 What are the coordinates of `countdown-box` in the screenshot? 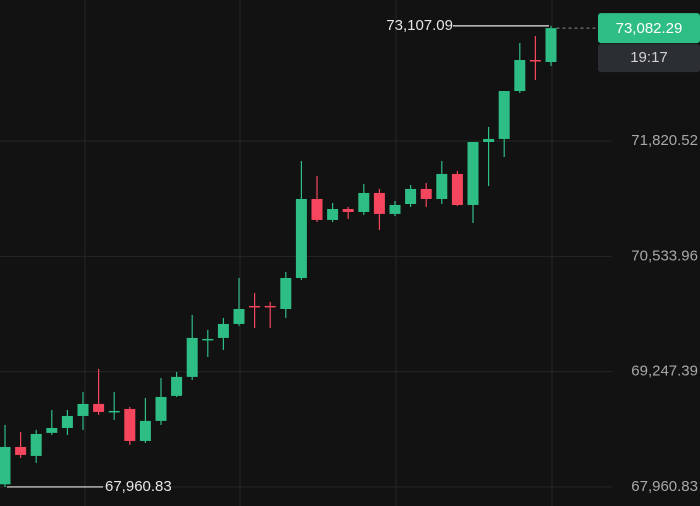 It's located at (649, 58).